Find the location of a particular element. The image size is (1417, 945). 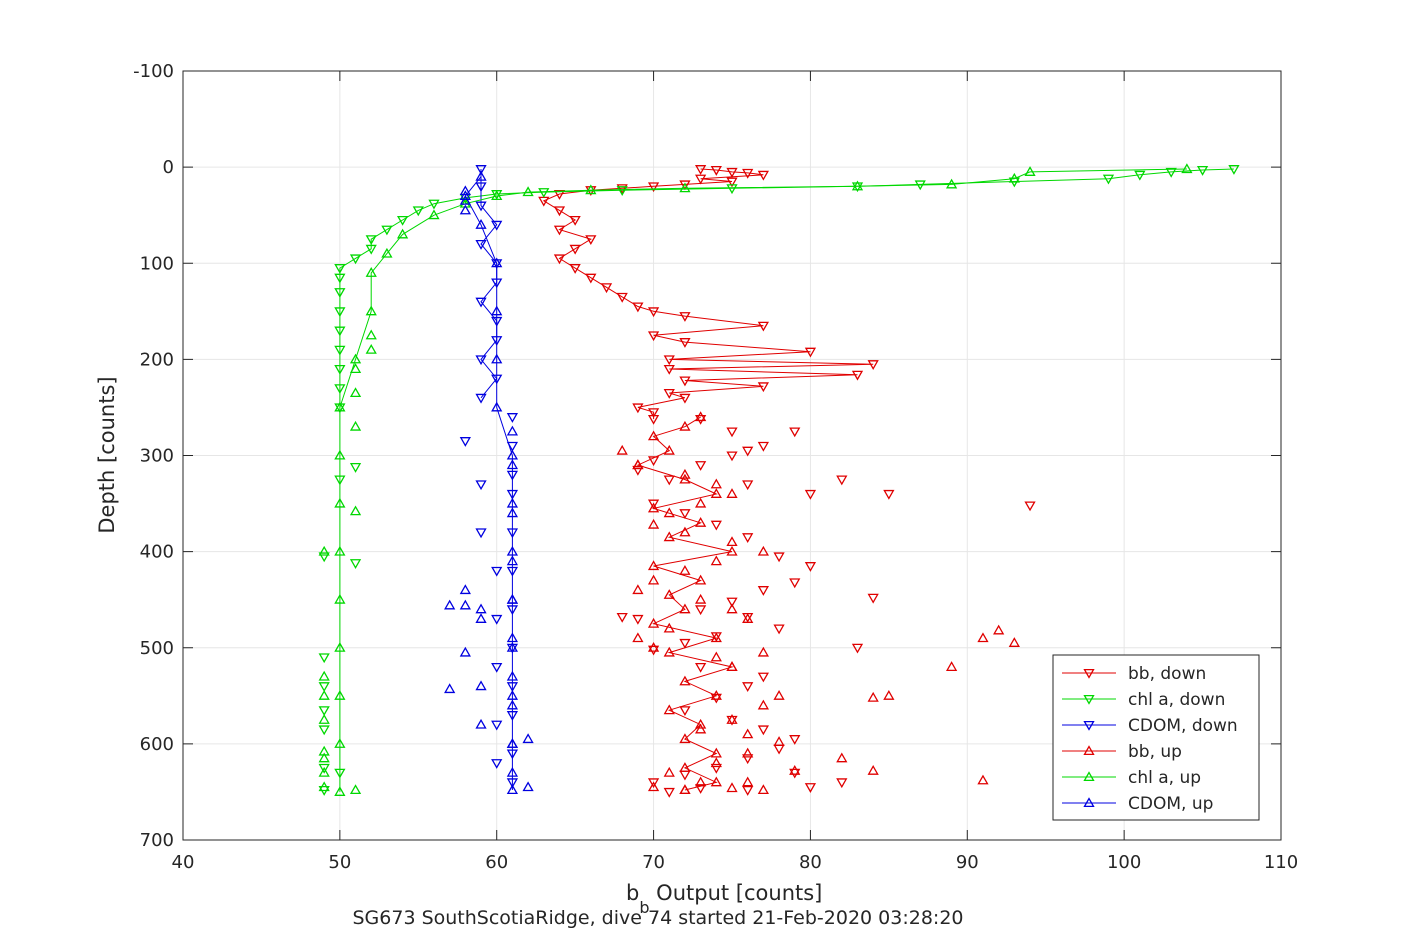

x-axis-label-subscript: b is located at coordinates (644, 907).